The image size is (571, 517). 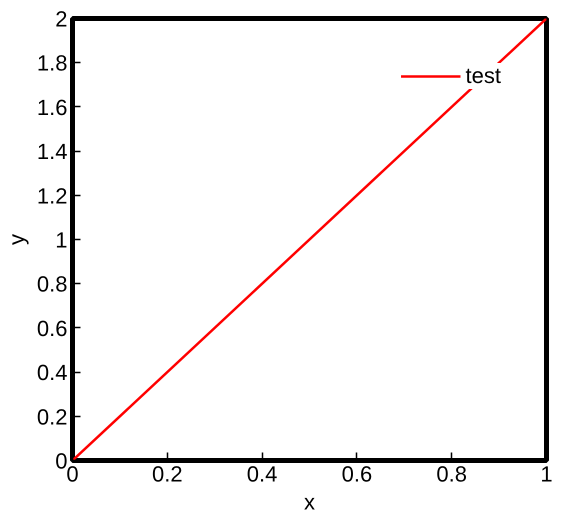 What do you see at coordinates (52, 63) in the screenshot?
I see `y-tick-label: 1.8` at bounding box center [52, 63].